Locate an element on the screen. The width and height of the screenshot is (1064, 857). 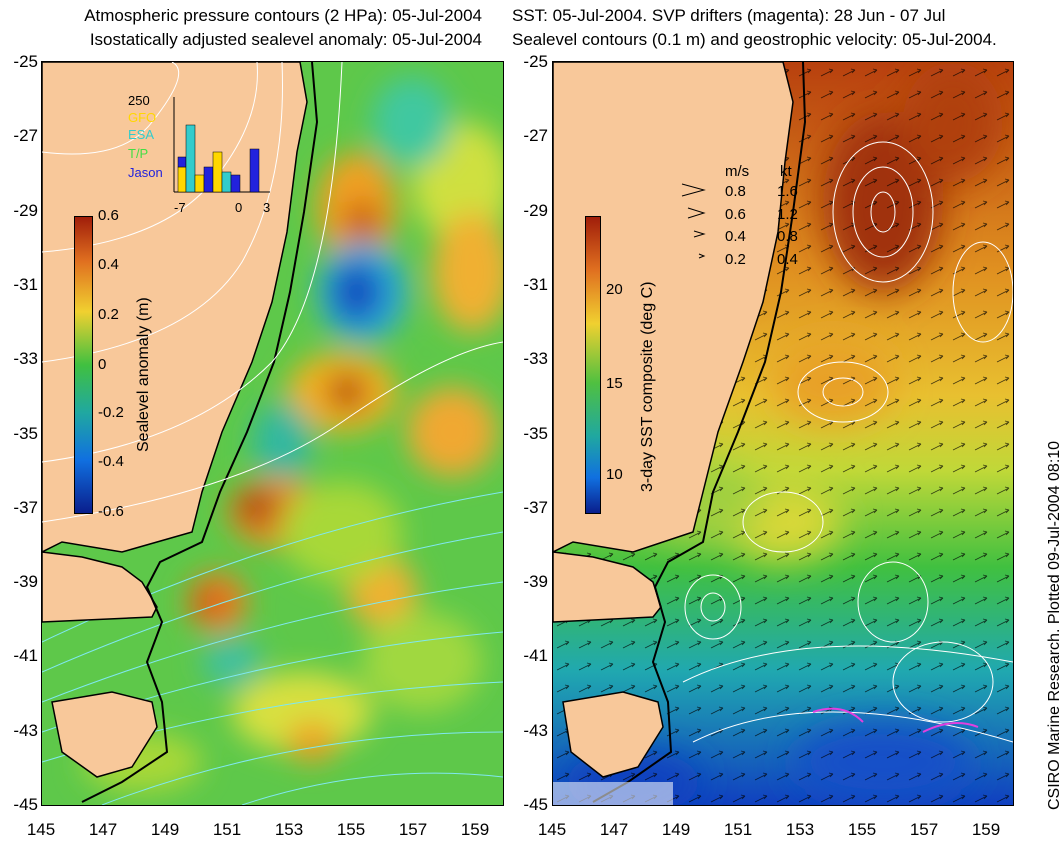
velocity-row-3-ms: 0.2 is located at coordinates (735, 259).